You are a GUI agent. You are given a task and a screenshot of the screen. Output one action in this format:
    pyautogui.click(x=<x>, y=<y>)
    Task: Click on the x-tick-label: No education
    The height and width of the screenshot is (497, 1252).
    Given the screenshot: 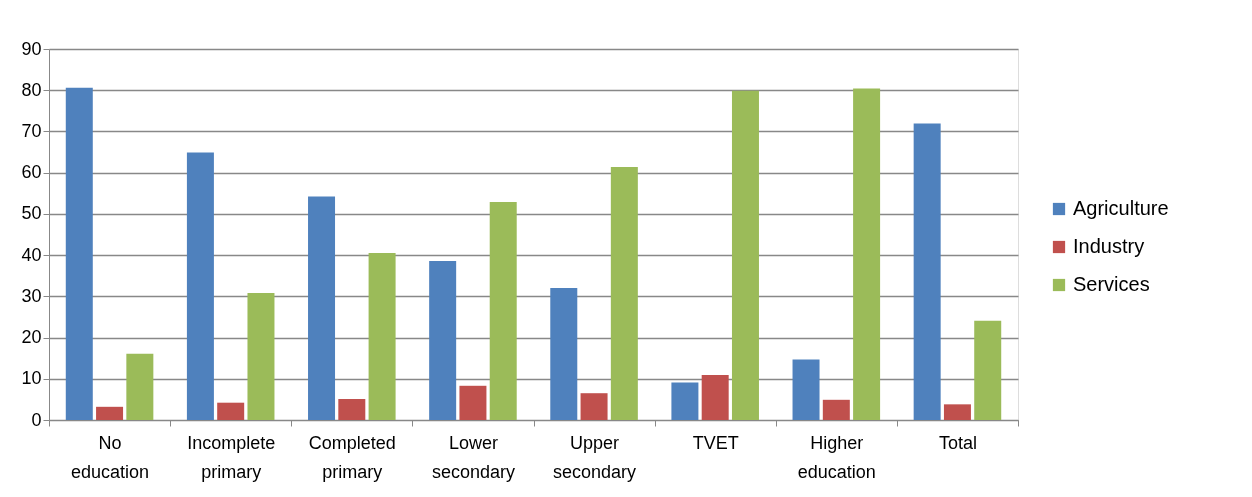 What is the action you would take?
    pyautogui.click(x=110, y=457)
    